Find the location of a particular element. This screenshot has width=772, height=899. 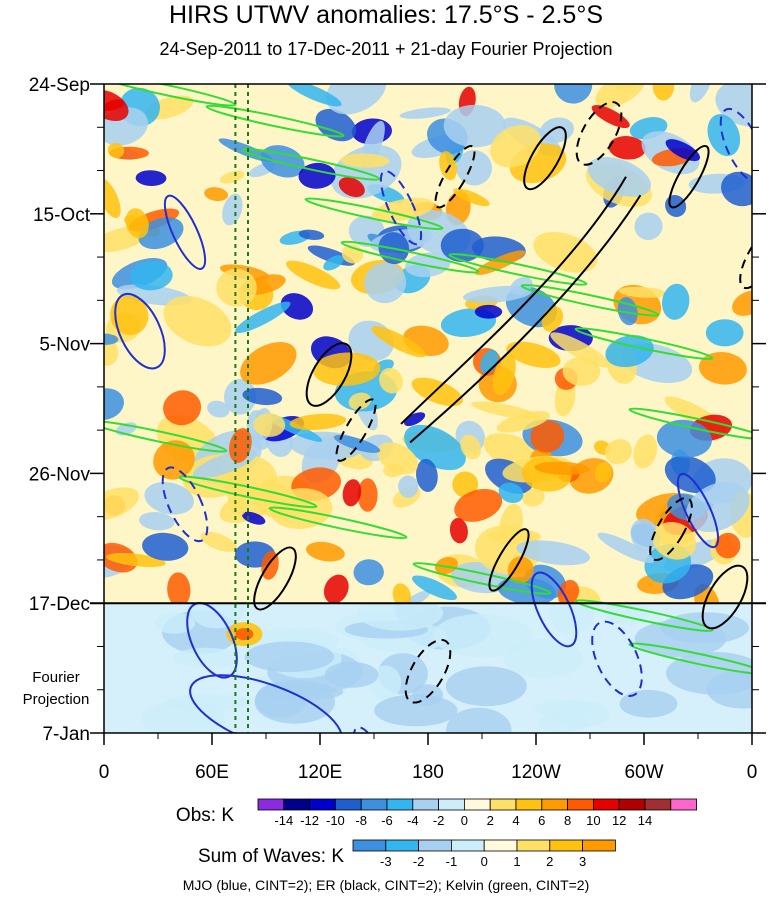

projection-label: Fourier Projection is located at coordinates (56, 689).